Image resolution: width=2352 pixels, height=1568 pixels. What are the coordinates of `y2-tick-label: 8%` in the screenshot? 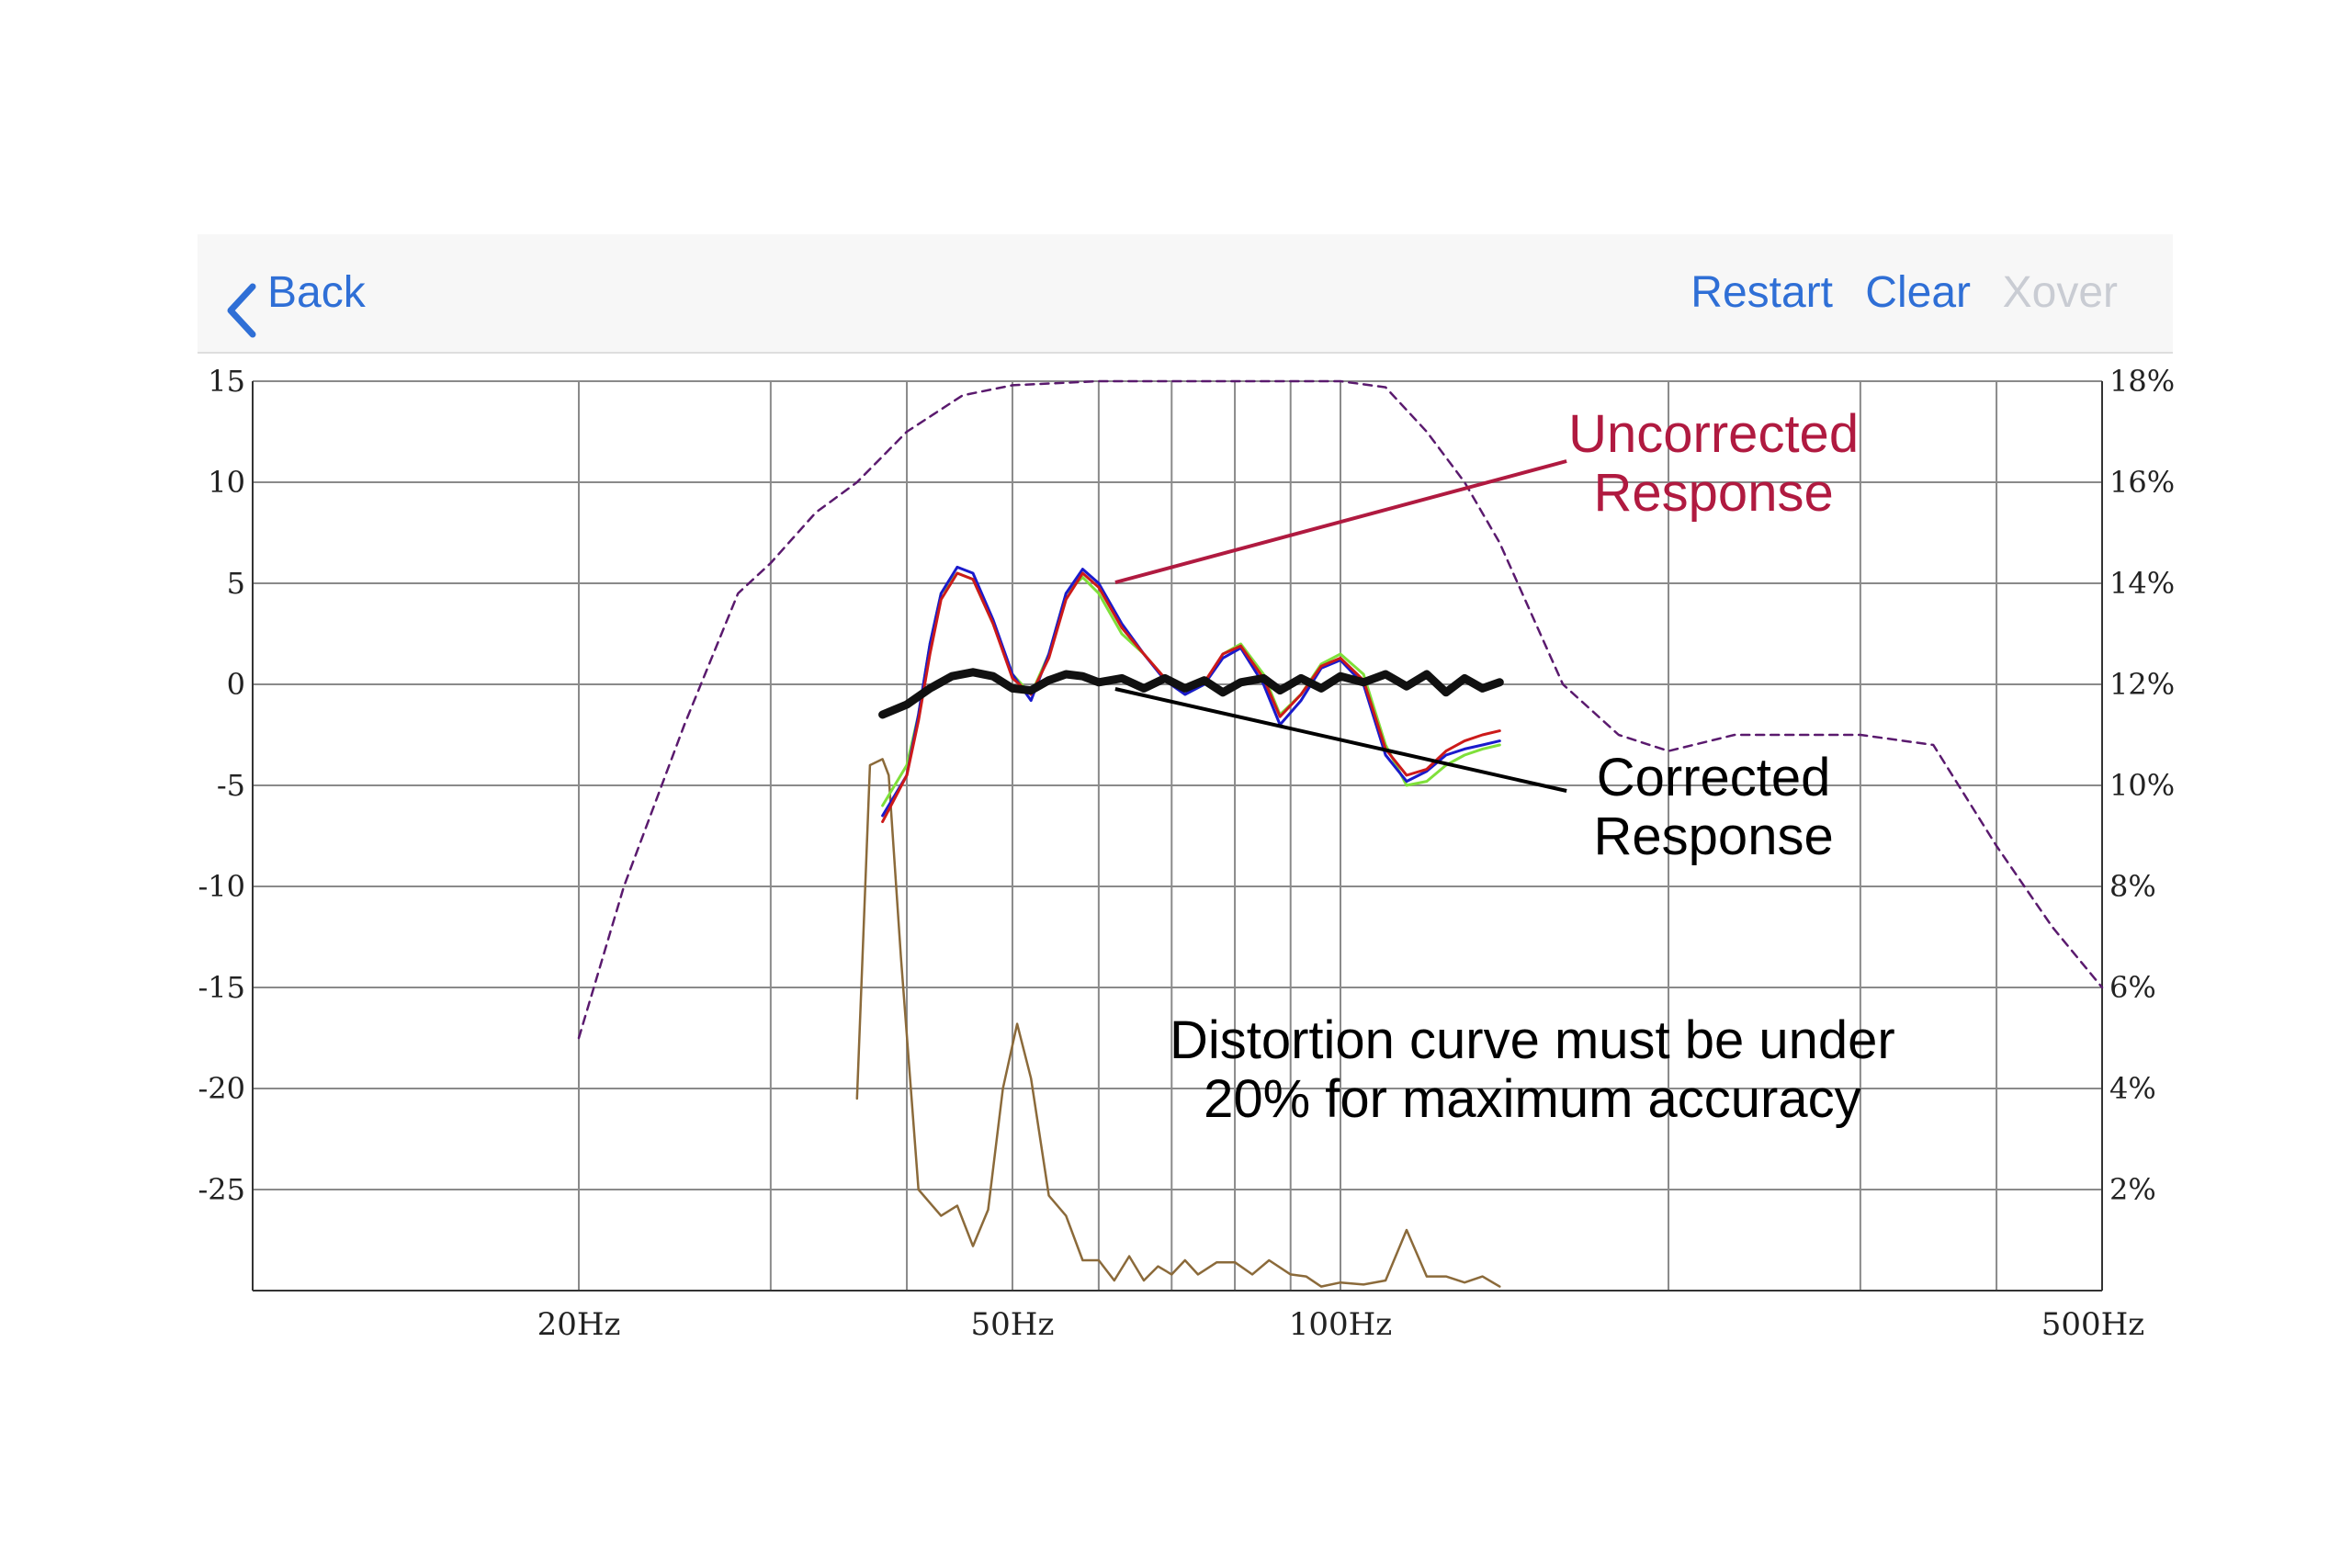 It's located at (2132, 887).